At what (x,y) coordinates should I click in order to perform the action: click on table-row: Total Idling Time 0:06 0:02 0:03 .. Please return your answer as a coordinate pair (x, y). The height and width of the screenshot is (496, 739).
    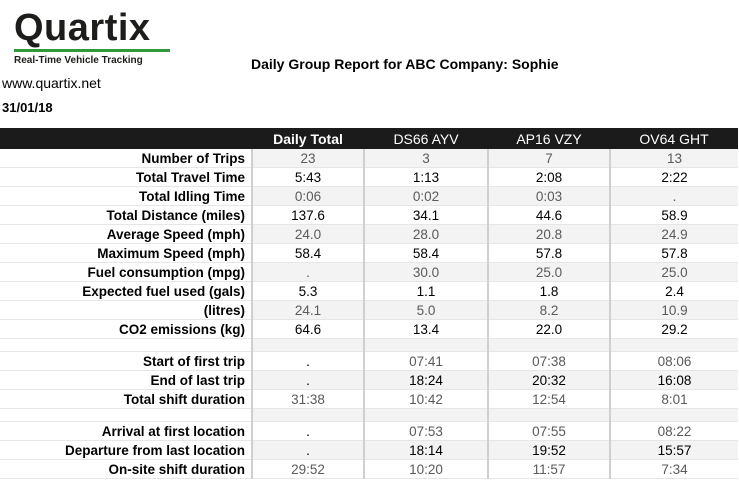
    Looking at the image, I should click on (369, 196).